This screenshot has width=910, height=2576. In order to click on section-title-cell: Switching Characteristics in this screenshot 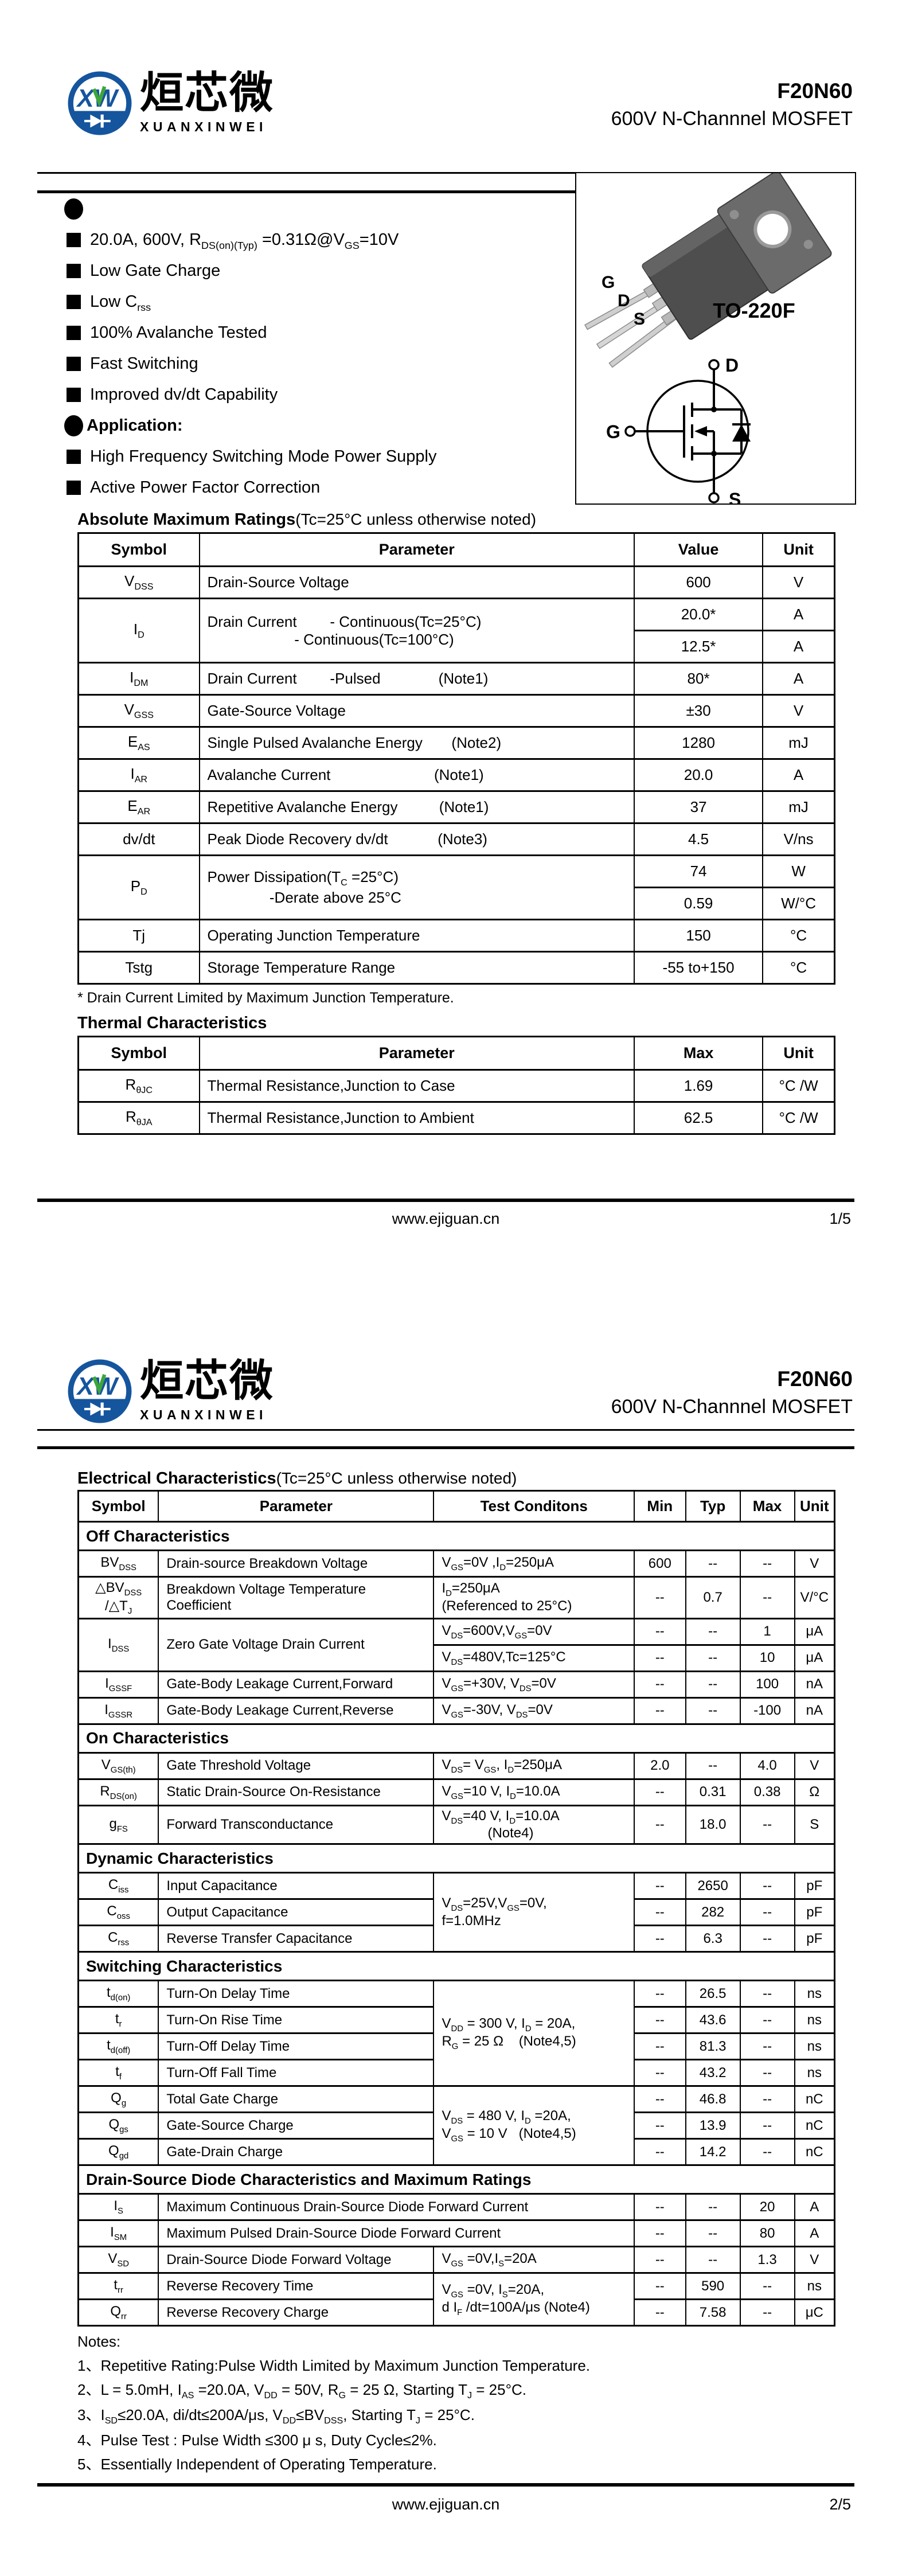, I will do `click(456, 1967)`.